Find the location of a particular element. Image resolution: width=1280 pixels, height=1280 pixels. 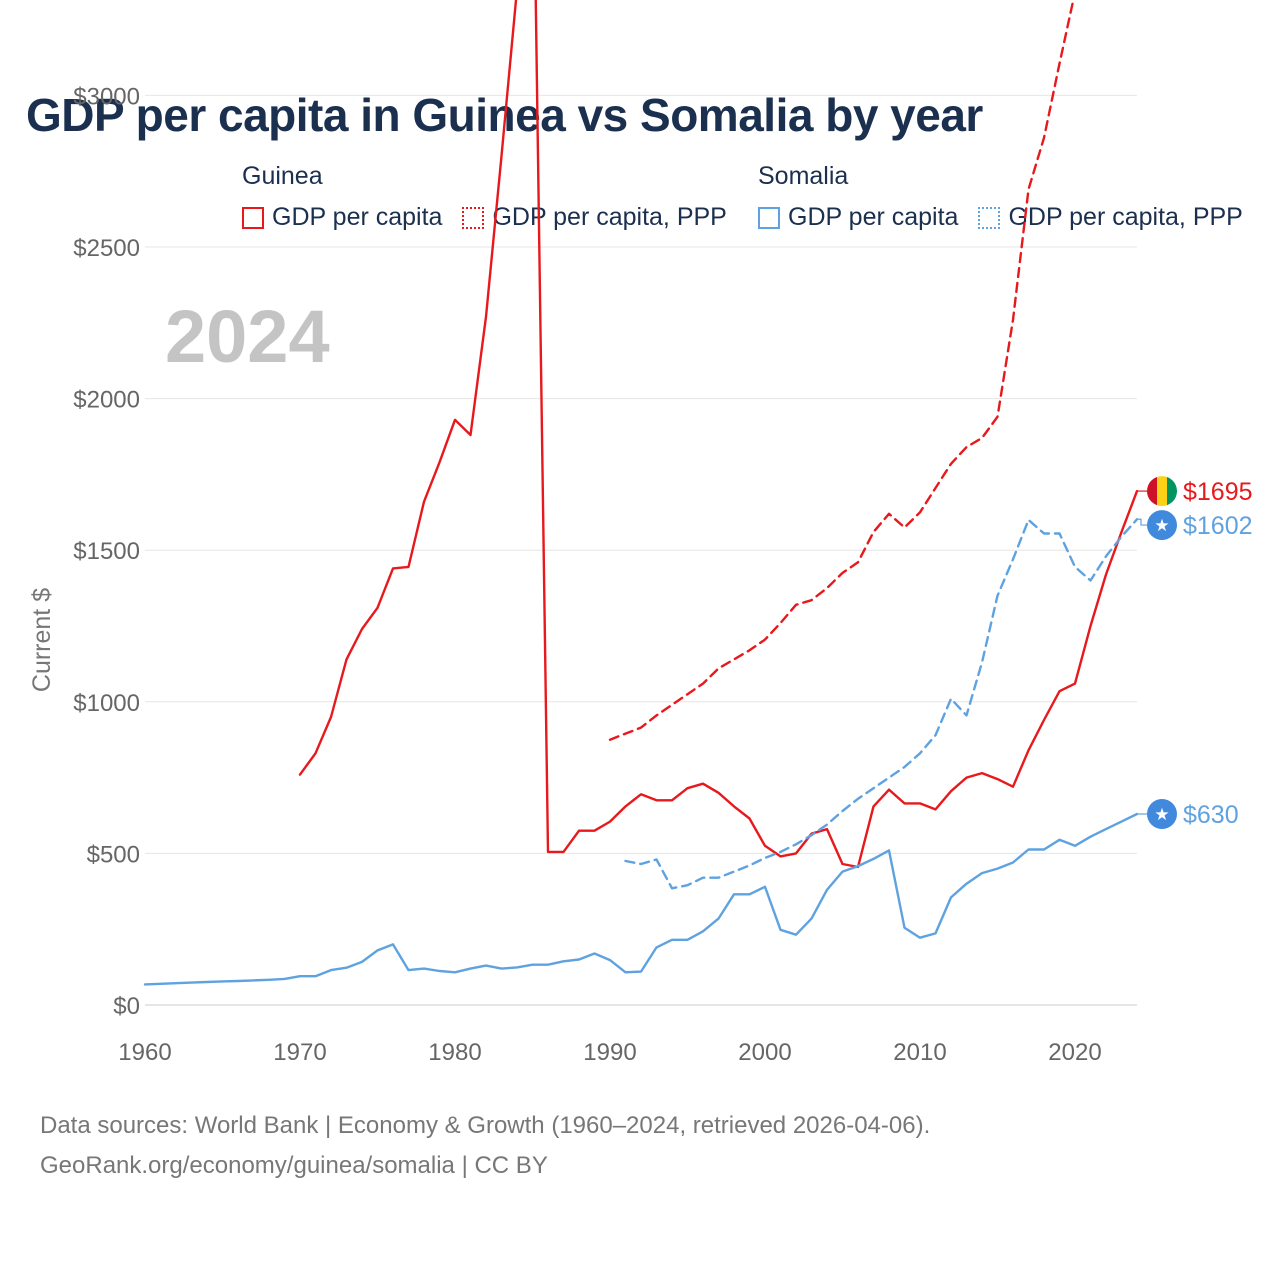

guinea-flag-icon is located at coordinates (1162, 491).